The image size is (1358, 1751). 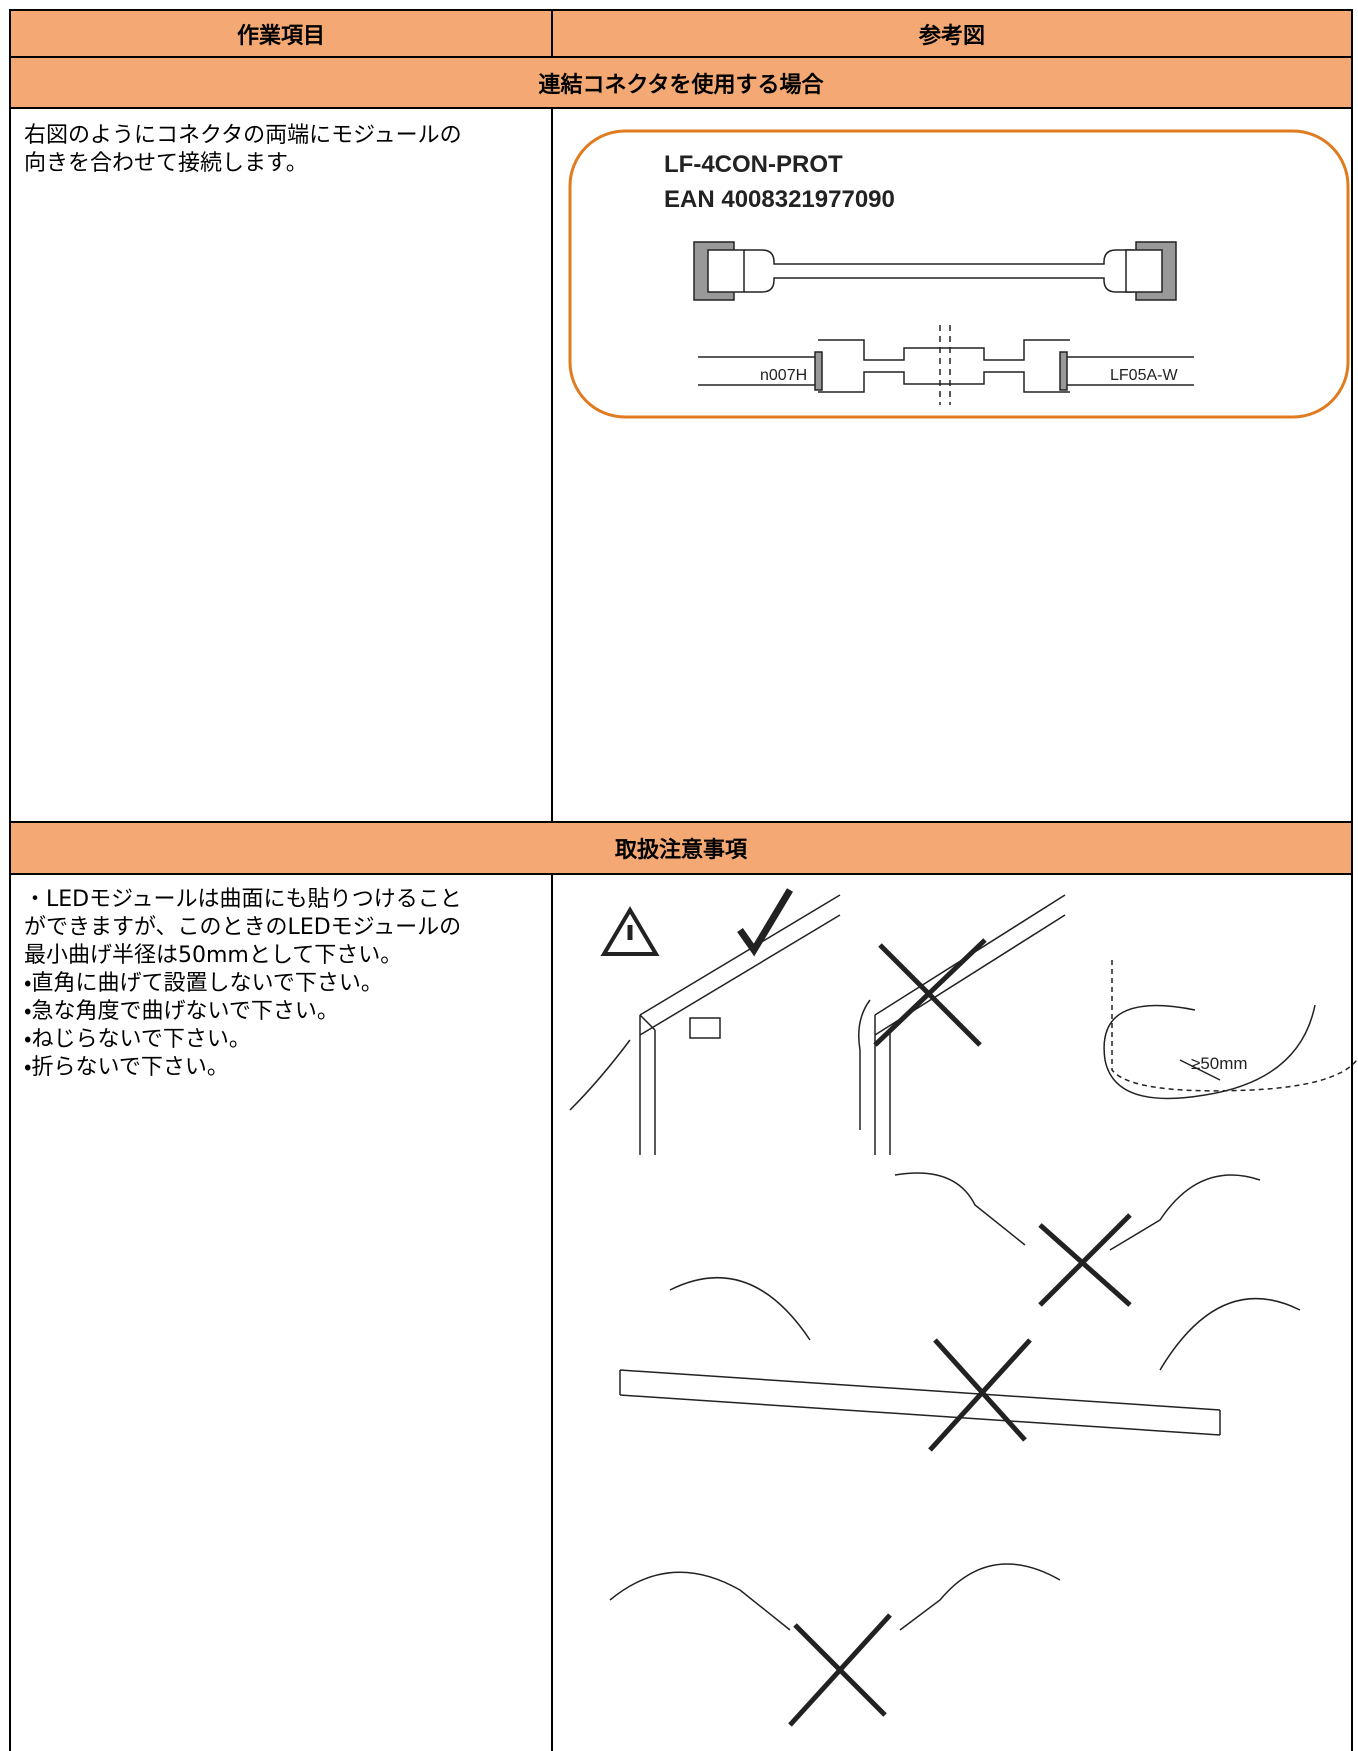 I want to click on figure-label: LF05A-W, so click(x=1144, y=375).